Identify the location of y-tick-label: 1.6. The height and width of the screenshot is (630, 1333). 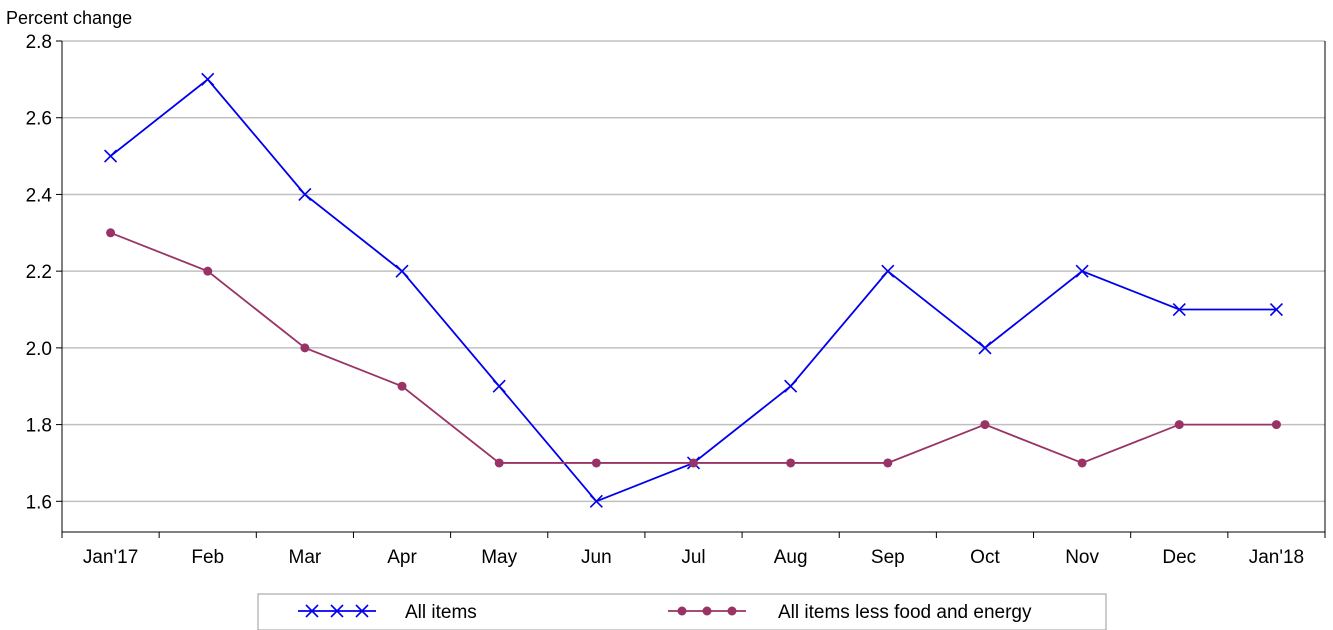
(39, 502).